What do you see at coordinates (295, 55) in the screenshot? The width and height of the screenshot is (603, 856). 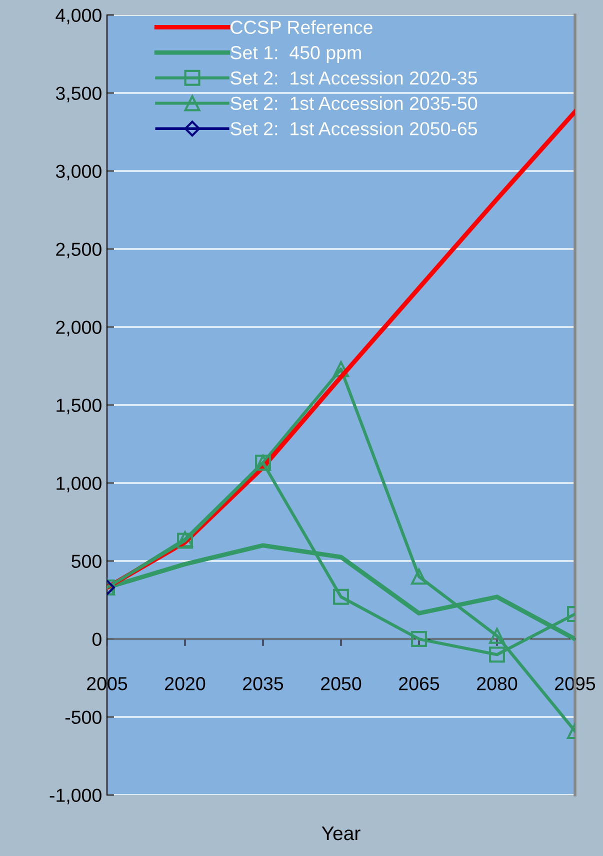 I see `legend-label: Set 1: 450 ppm` at bounding box center [295, 55].